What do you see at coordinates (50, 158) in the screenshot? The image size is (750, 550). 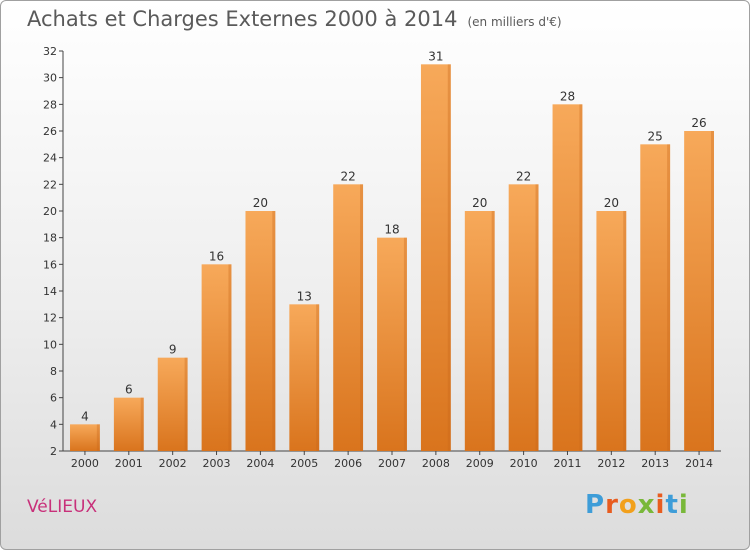 I see `y-tick-label: 24` at bounding box center [50, 158].